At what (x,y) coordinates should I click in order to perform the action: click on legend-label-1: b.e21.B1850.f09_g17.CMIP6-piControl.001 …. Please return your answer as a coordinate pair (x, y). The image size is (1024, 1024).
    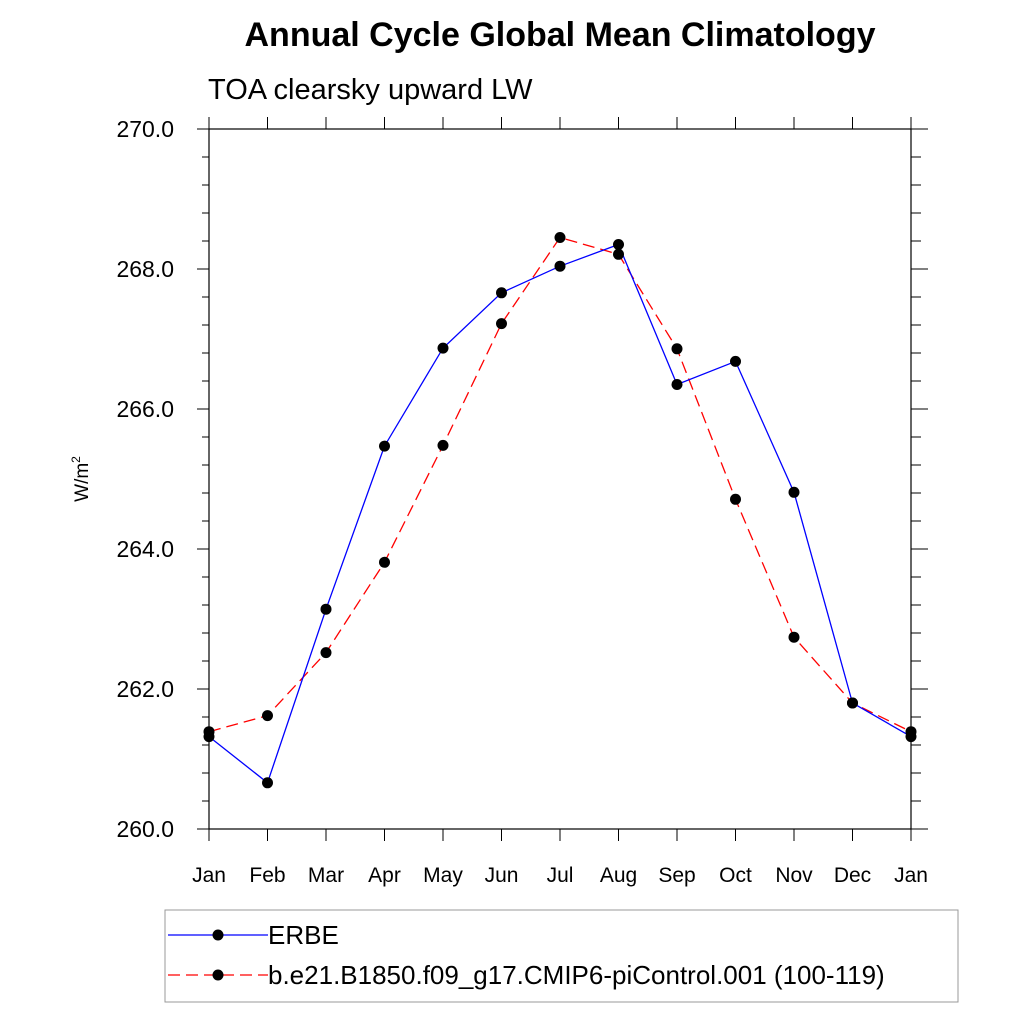
    Looking at the image, I should click on (576, 975).